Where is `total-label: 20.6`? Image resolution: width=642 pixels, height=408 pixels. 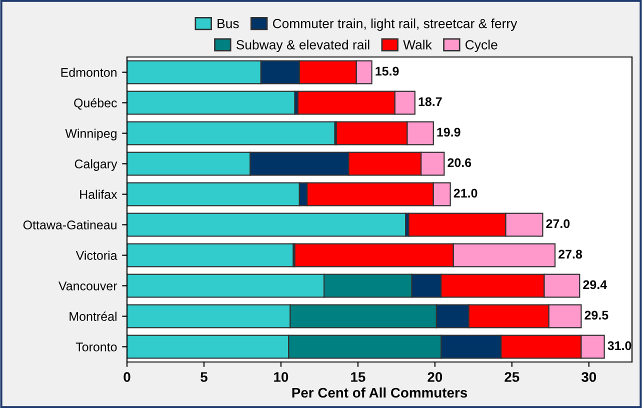 total-label: 20.6 is located at coordinates (460, 163).